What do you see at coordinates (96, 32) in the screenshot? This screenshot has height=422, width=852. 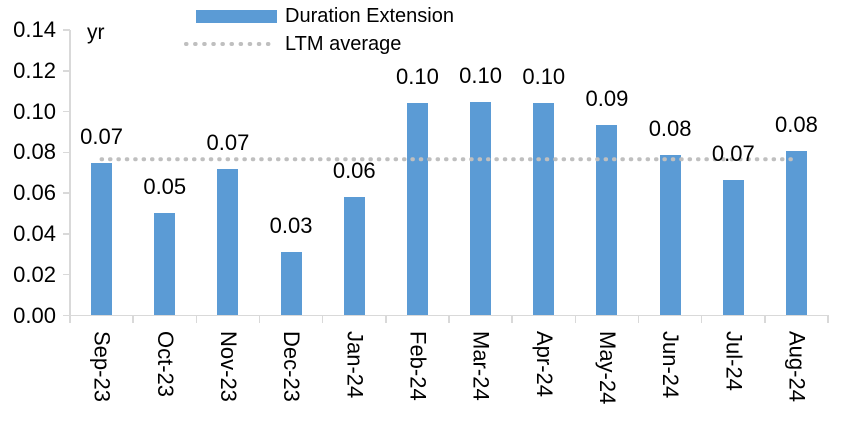 I see `y-axis-unit-label: yr` at bounding box center [96, 32].